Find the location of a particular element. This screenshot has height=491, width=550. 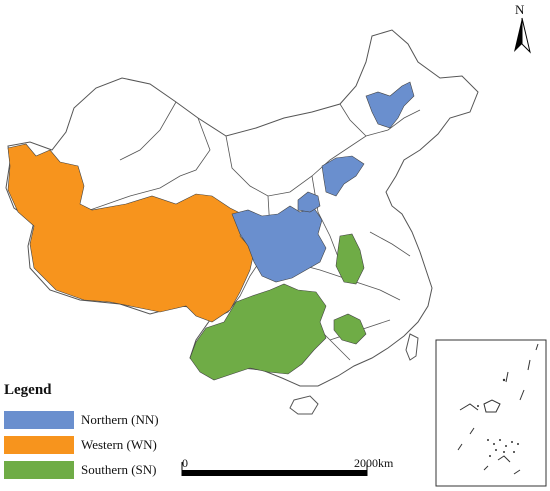

legend-title: Legend is located at coordinates (28, 390).